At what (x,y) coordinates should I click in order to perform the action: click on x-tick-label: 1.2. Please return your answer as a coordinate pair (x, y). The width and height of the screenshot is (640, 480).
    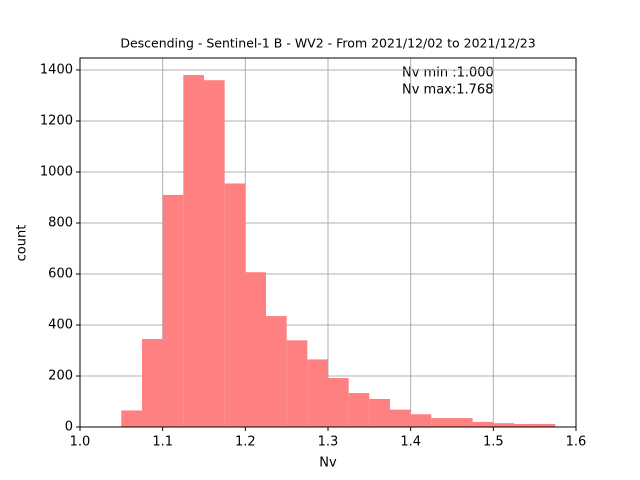
    Looking at the image, I should click on (245, 442).